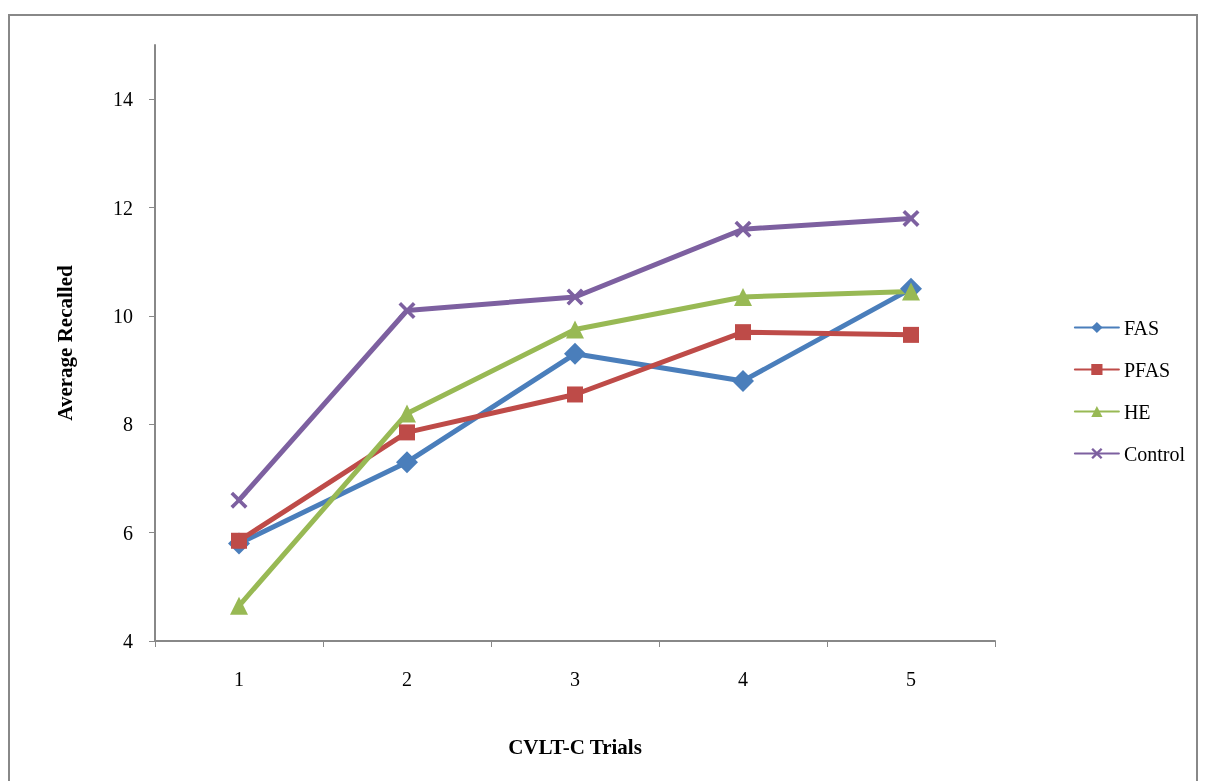  Describe the element at coordinates (575, 679) in the screenshot. I see `x-tick-label: 3` at that location.